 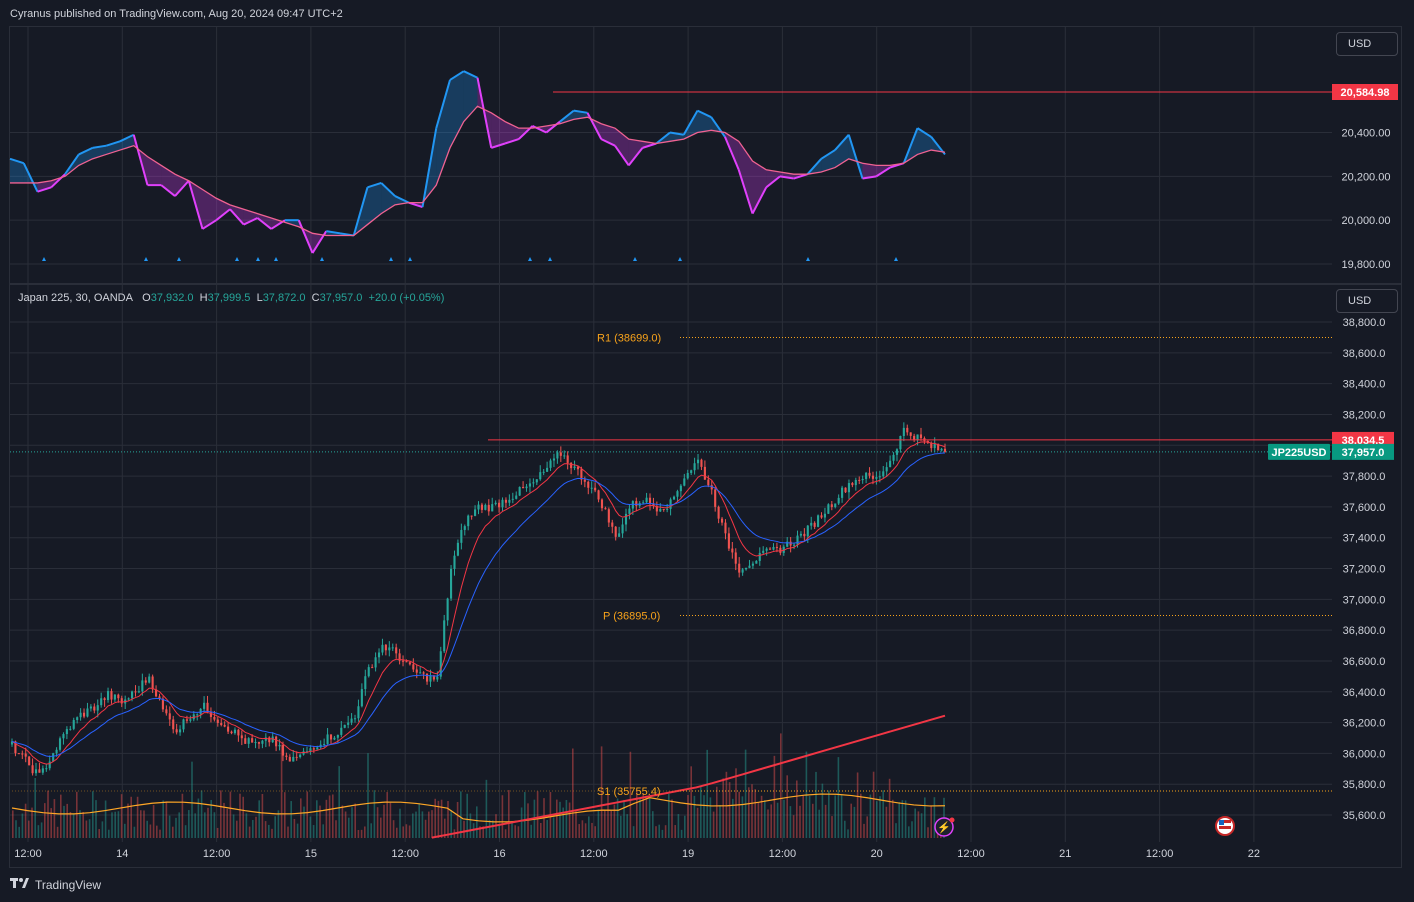 What do you see at coordinates (75, 298) in the screenshot?
I see `instrument-name: Japan 225, 30, OANDA` at bounding box center [75, 298].